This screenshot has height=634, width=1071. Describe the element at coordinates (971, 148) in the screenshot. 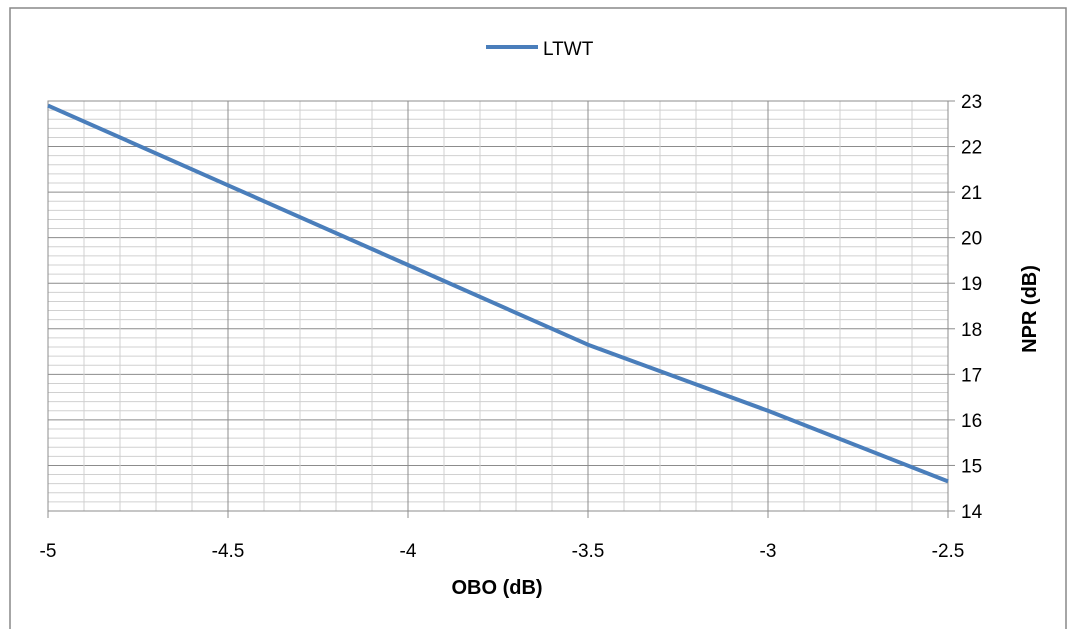

I see `y-tick-label: 22` at that location.